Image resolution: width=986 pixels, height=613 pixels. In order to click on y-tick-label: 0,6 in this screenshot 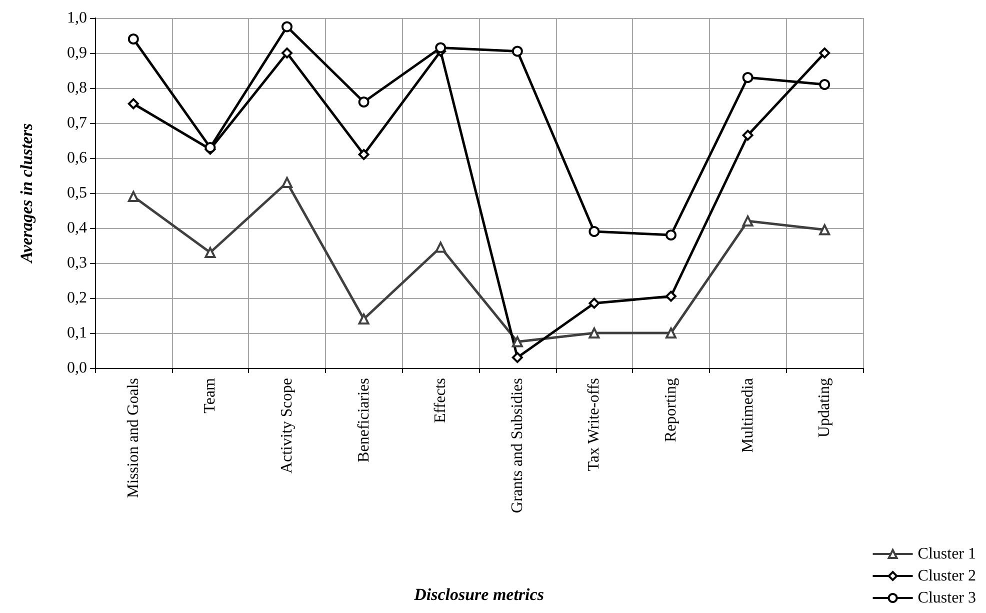, I will do `click(77, 158)`.